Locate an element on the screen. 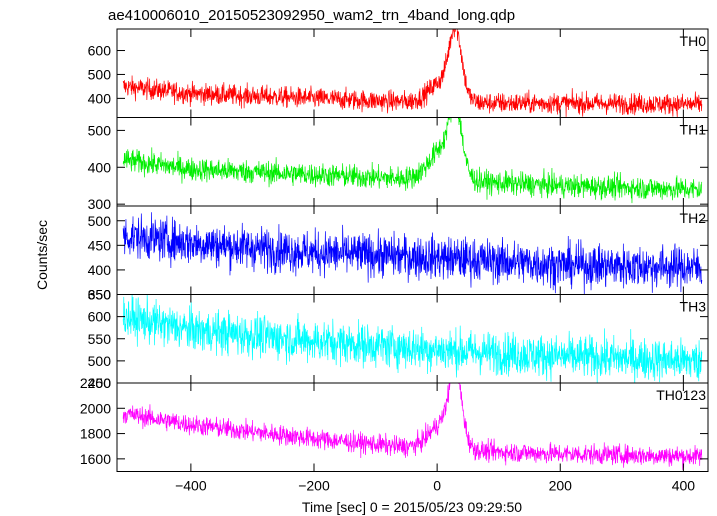  series-line-th0 is located at coordinates (412, 73).